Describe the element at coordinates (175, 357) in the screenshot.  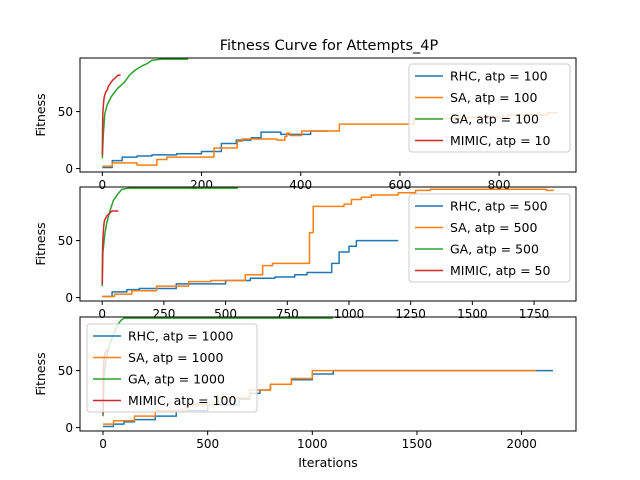
I see `legend-entry: SA, atp = 1000` at that location.